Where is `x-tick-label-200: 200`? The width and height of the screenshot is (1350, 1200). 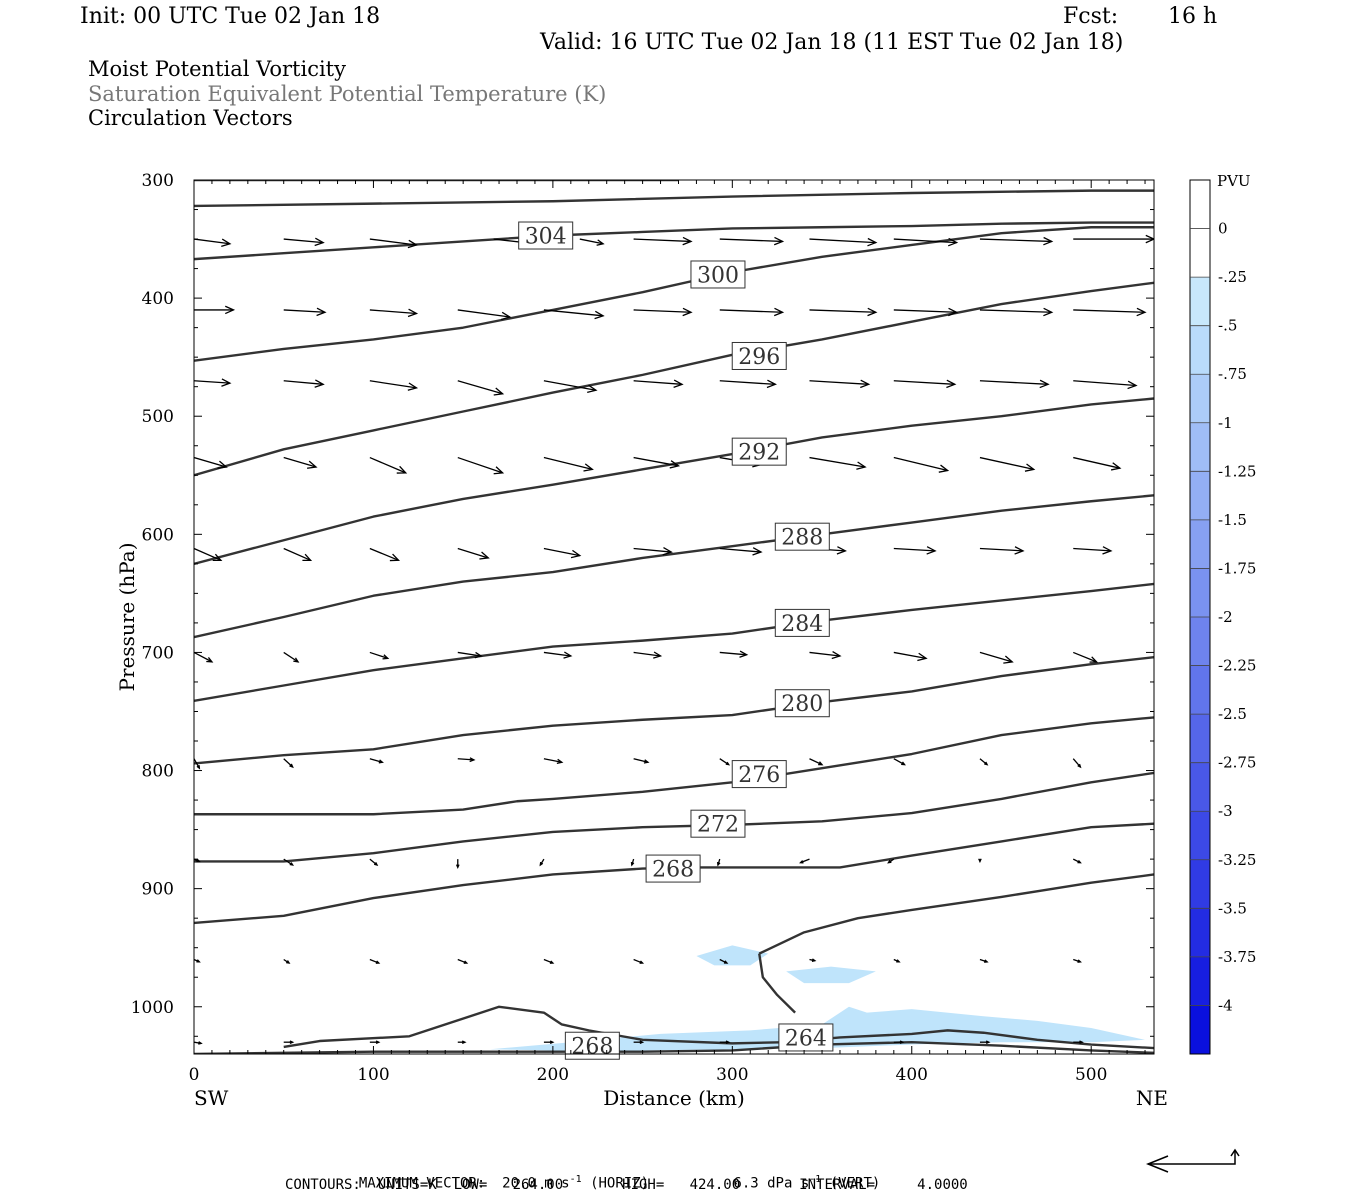
x-tick-label-200: 200 is located at coordinates (553, 1075).